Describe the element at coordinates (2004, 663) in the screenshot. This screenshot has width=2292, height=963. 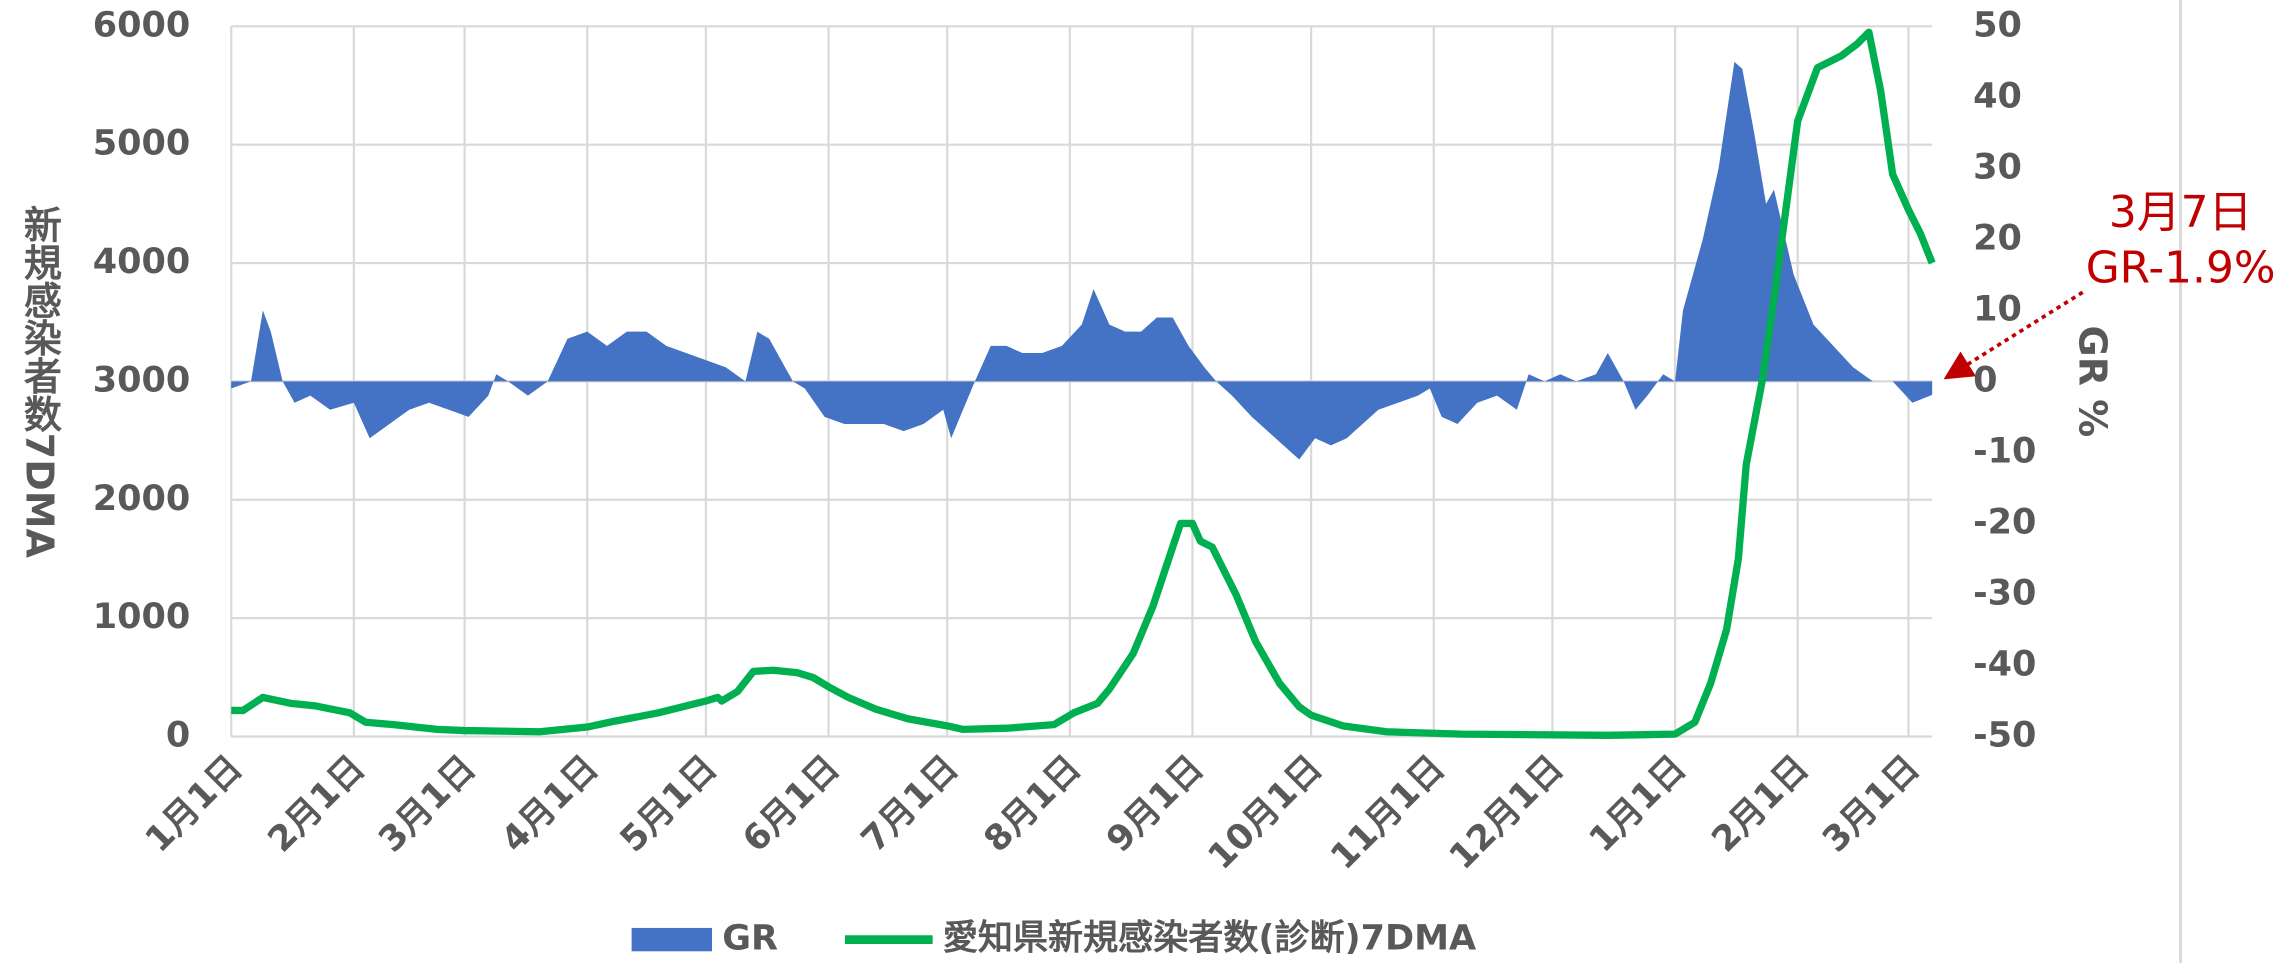
I see `y2-tick-label: -40` at that location.